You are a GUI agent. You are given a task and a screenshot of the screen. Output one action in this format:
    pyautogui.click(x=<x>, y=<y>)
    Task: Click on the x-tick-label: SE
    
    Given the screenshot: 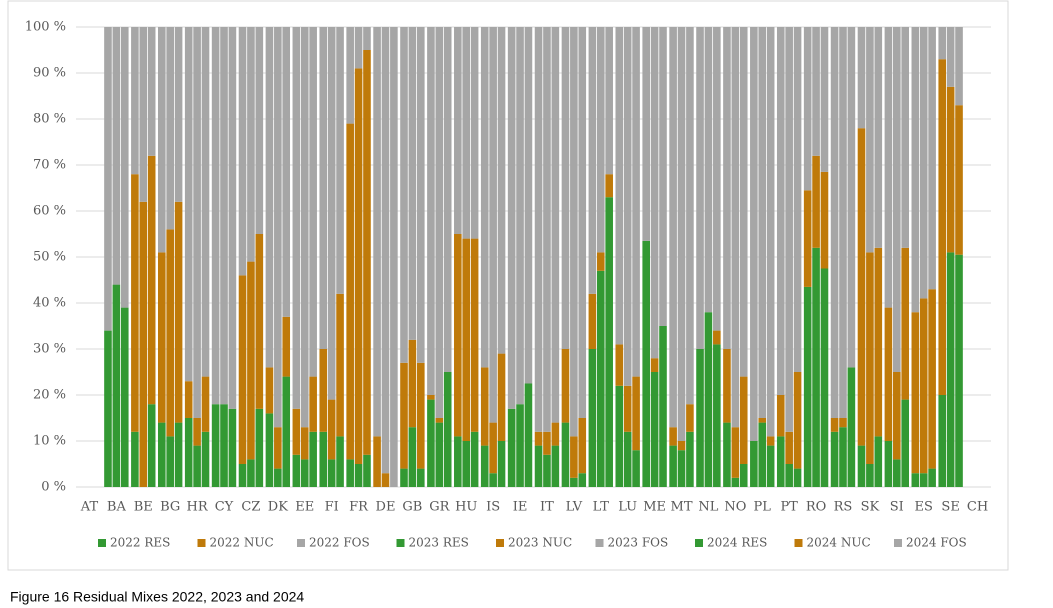 What is the action you would take?
    pyautogui.click(x=950, y=507)
    